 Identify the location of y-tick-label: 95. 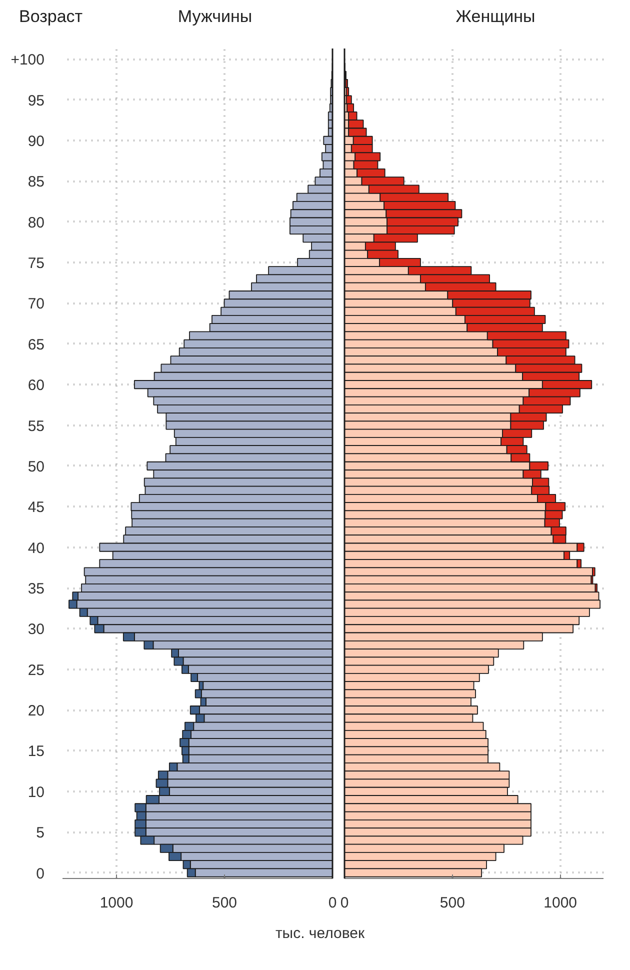
(36, 101).